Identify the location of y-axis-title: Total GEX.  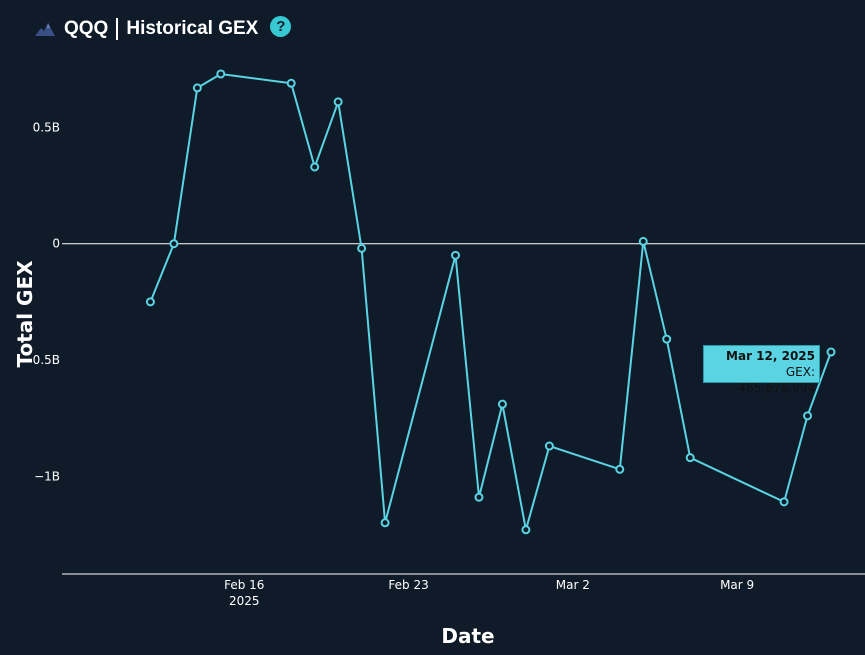
(25, 314).